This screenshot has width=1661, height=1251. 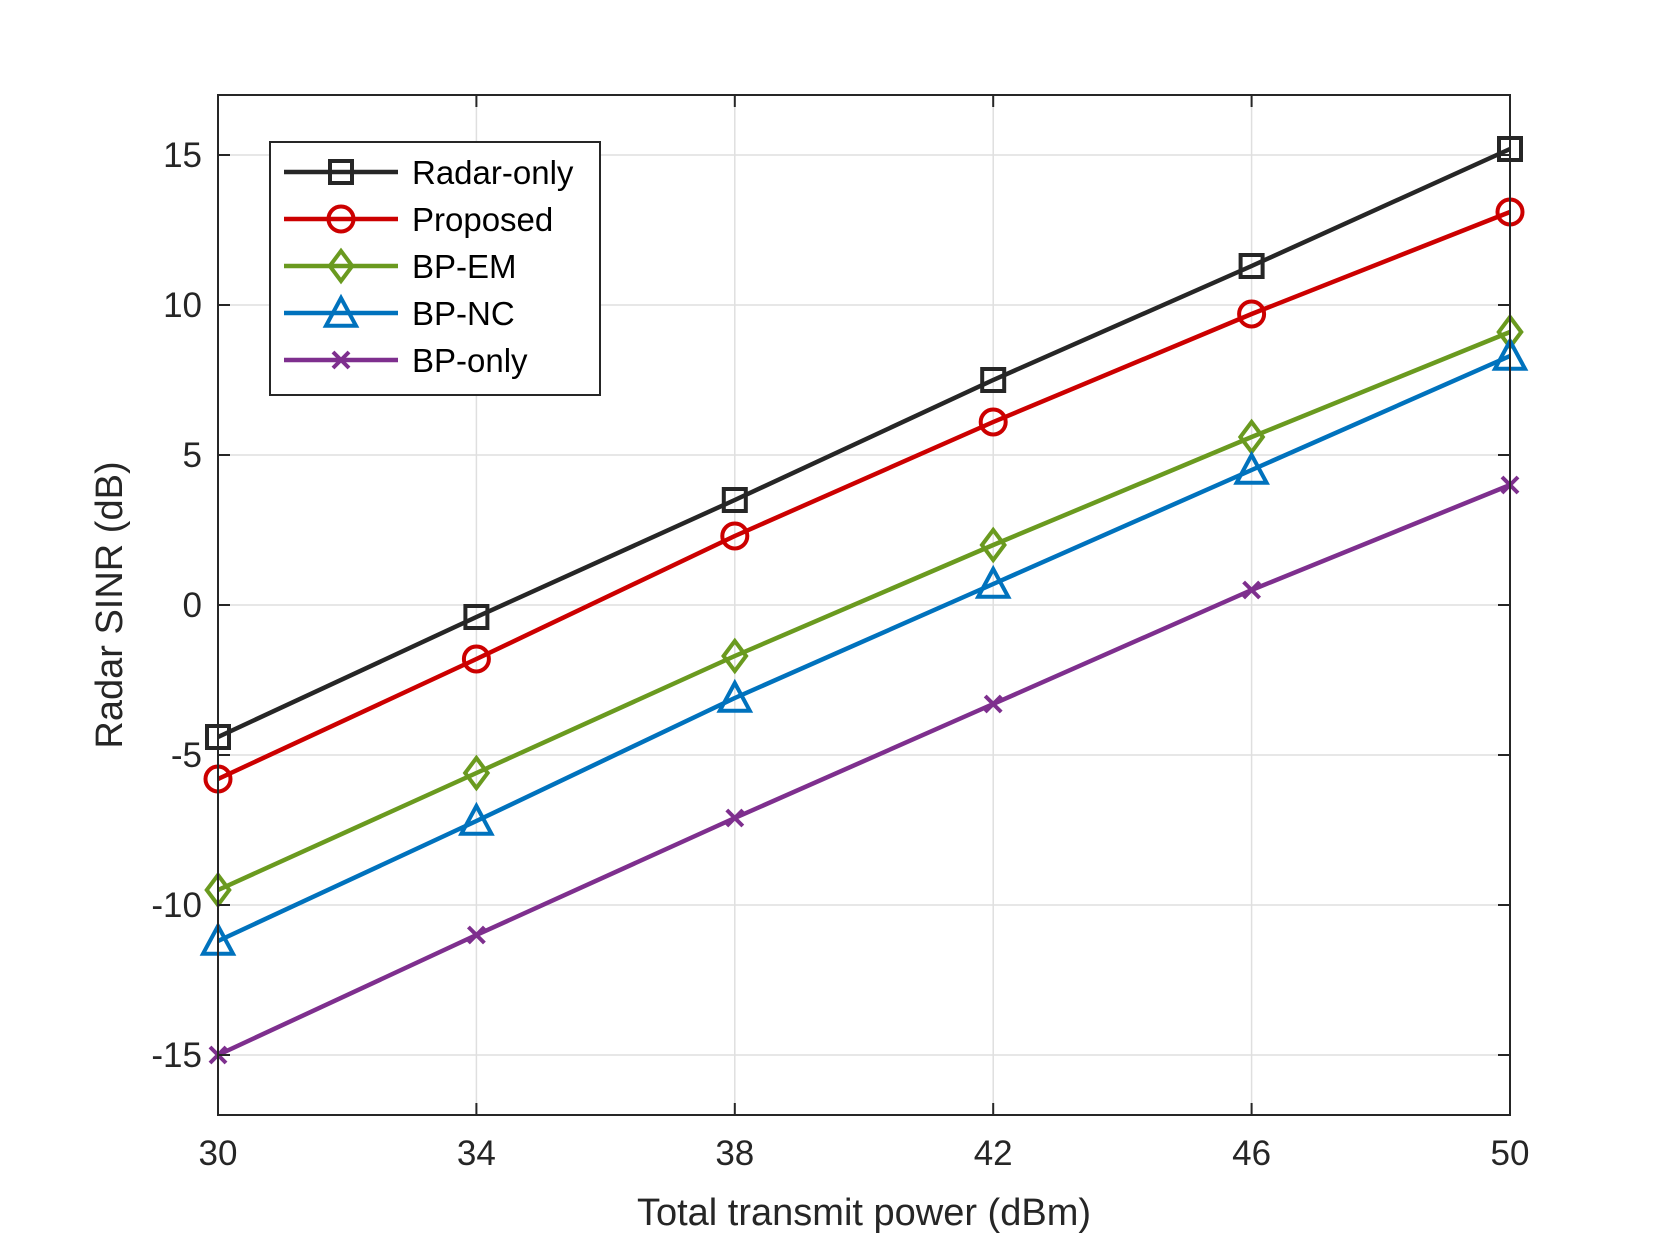 I want to click on y-tick-label: -5, so click(x=186, y=755).